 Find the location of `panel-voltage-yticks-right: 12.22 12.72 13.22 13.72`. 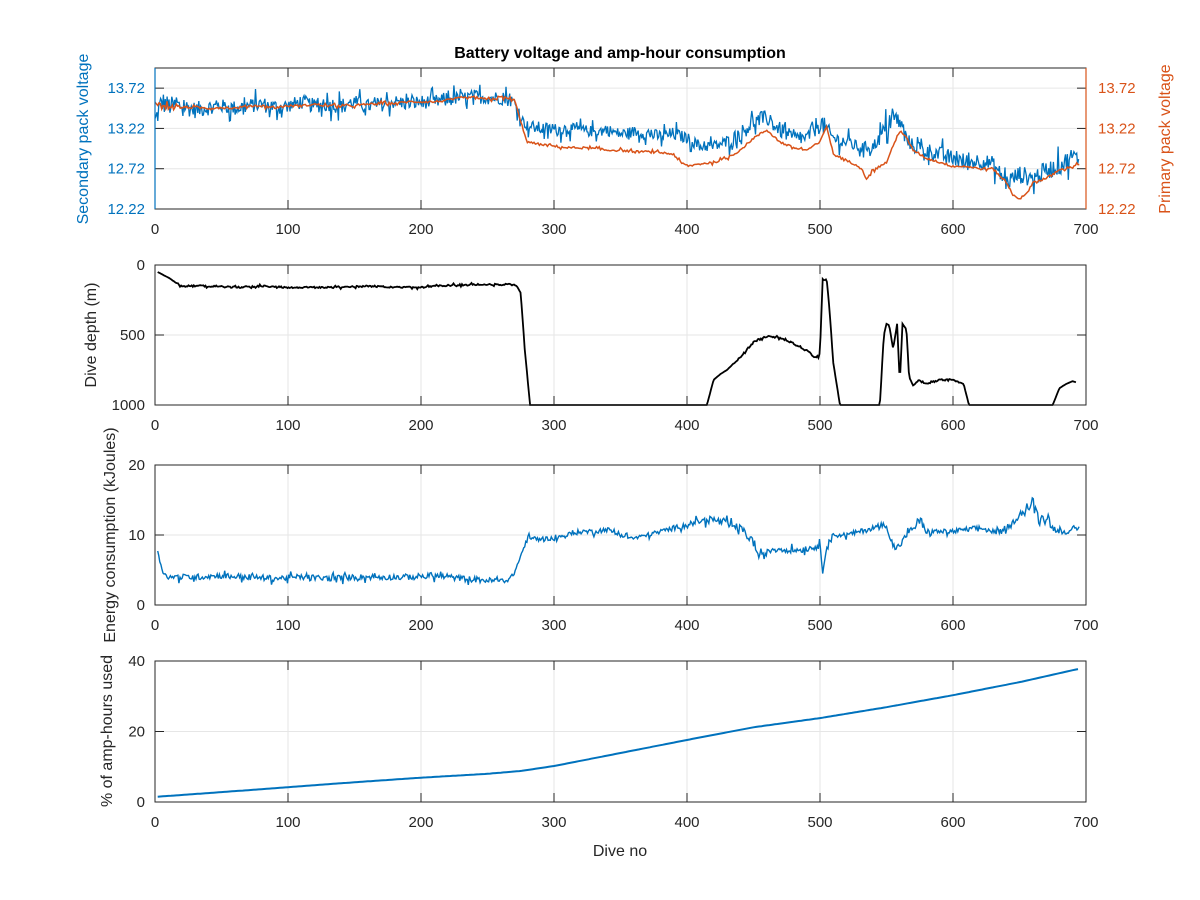

panel-voltage-yticks-right: 12.22 12.72 13.22 13.72 is located at coordinates (1106, 143).